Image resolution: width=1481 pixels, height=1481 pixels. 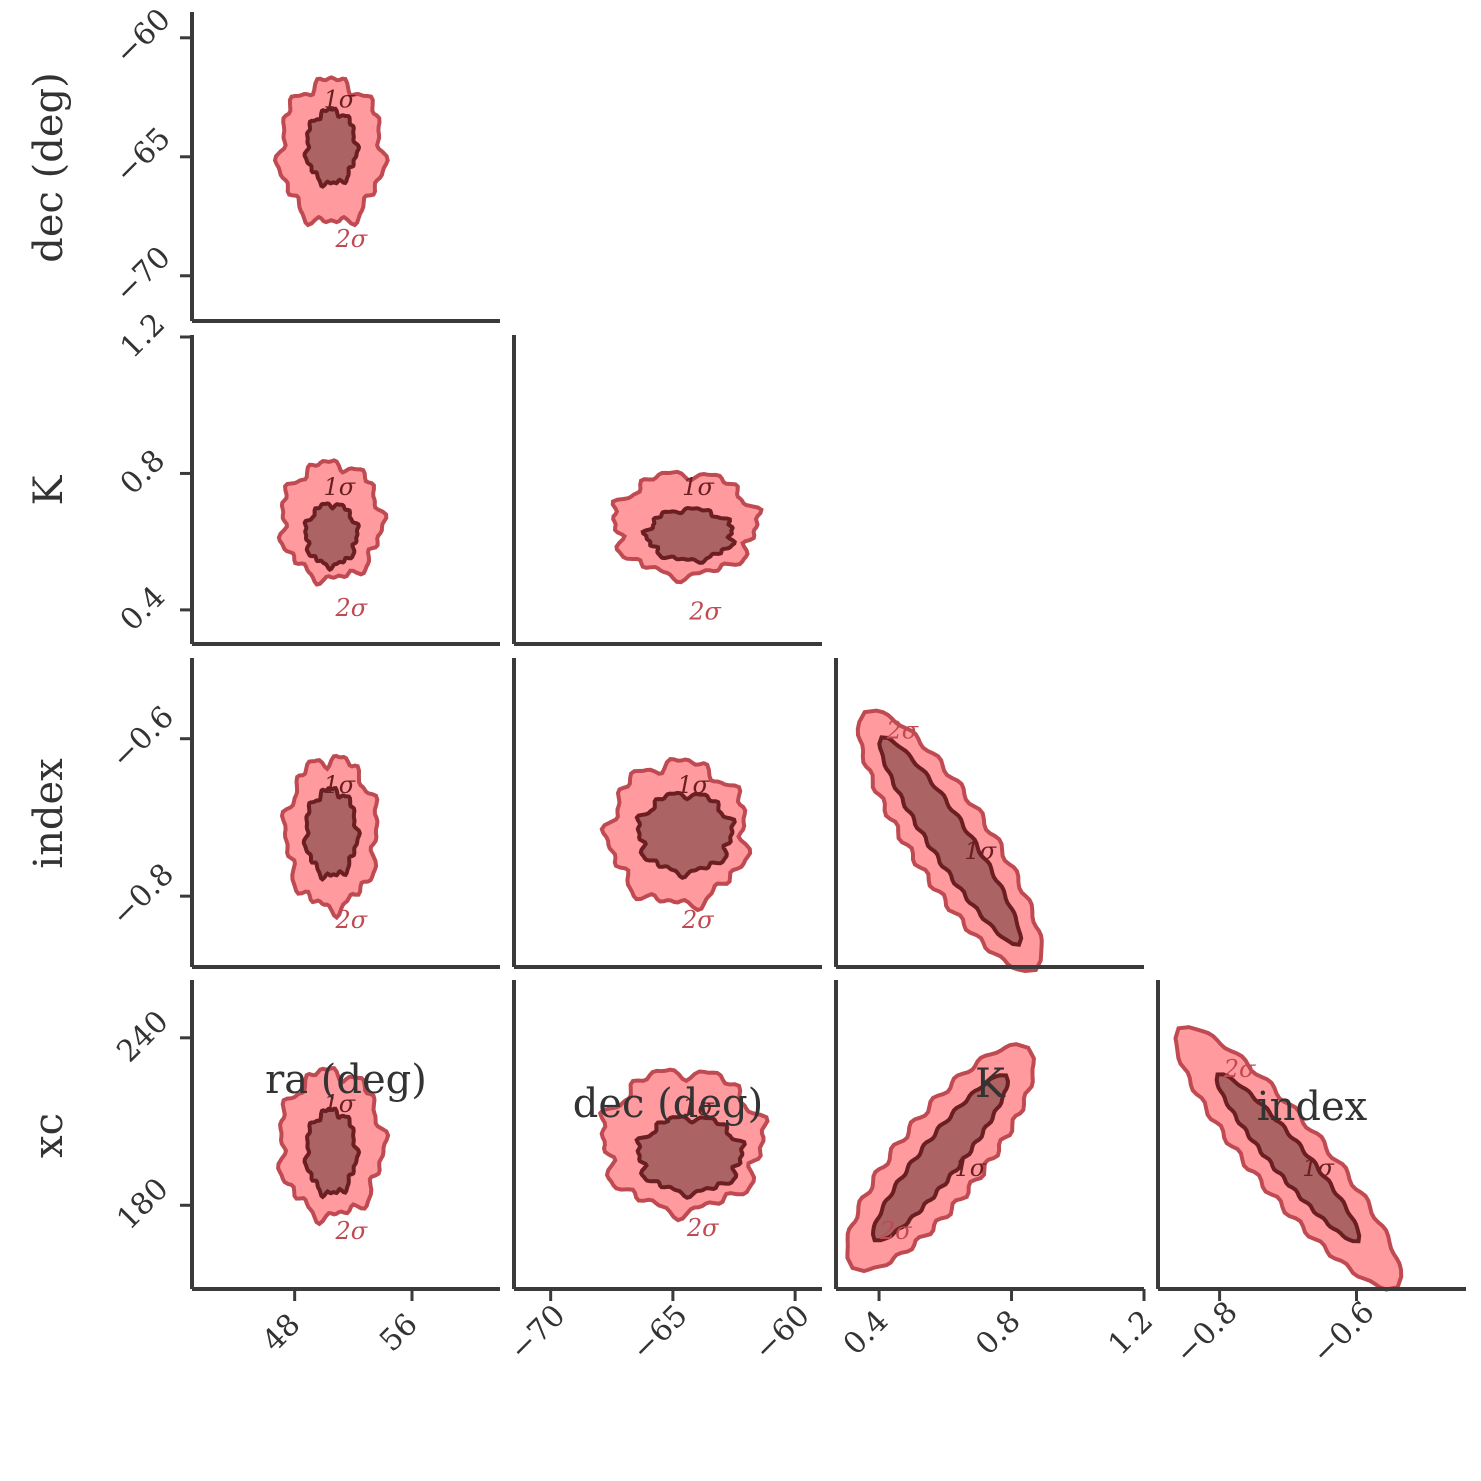 What do you see at coordinates (143, 738) in the screenshot?
I see `y-tick-label: −0.6` at bounding box center [143, 738].